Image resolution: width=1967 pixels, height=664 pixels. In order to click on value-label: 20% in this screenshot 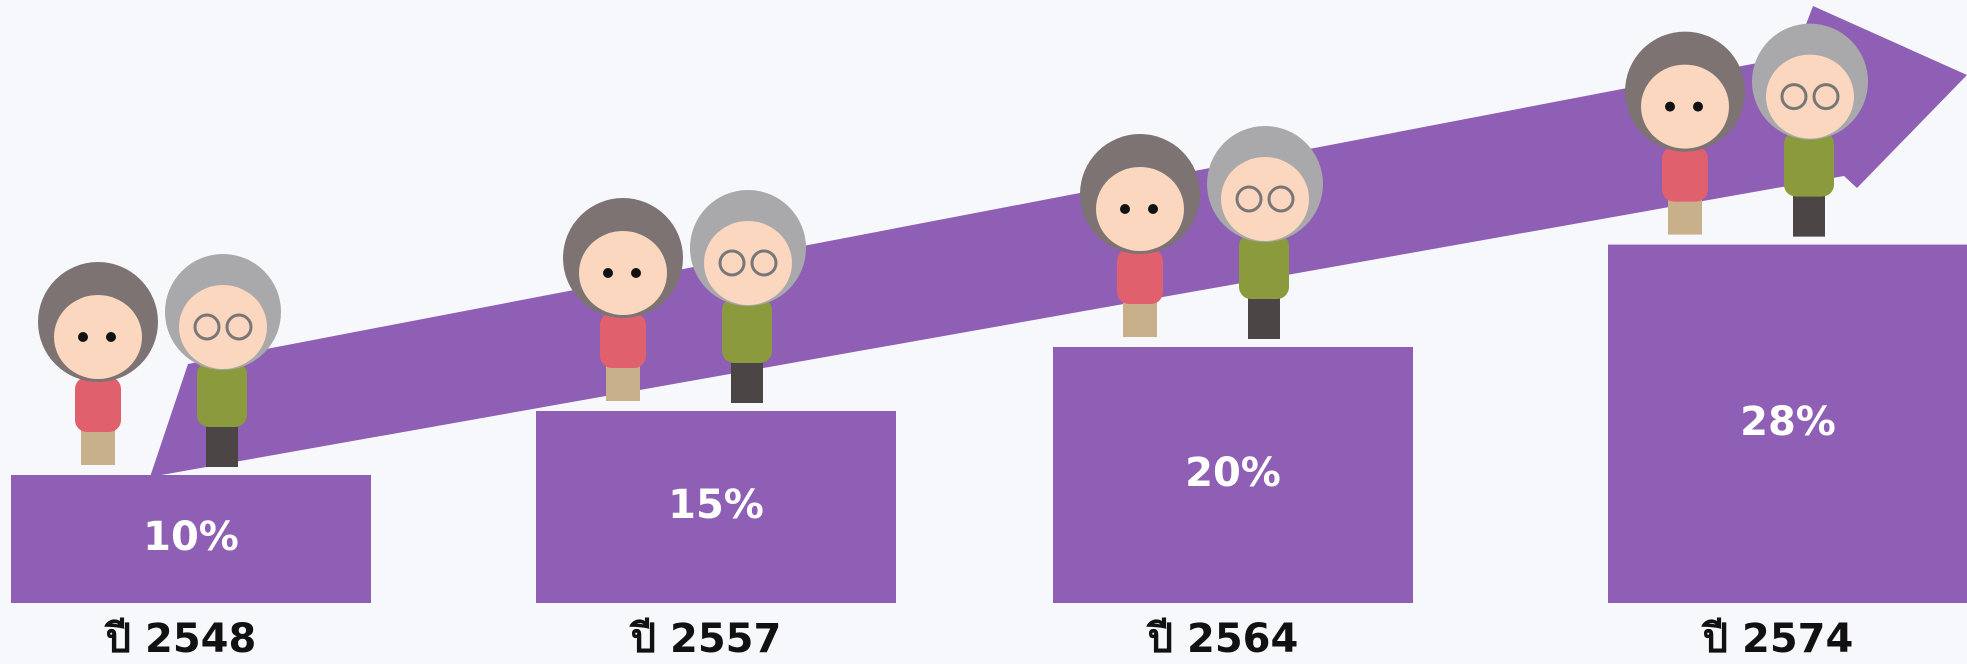, I will do `click(1233, 473)`.